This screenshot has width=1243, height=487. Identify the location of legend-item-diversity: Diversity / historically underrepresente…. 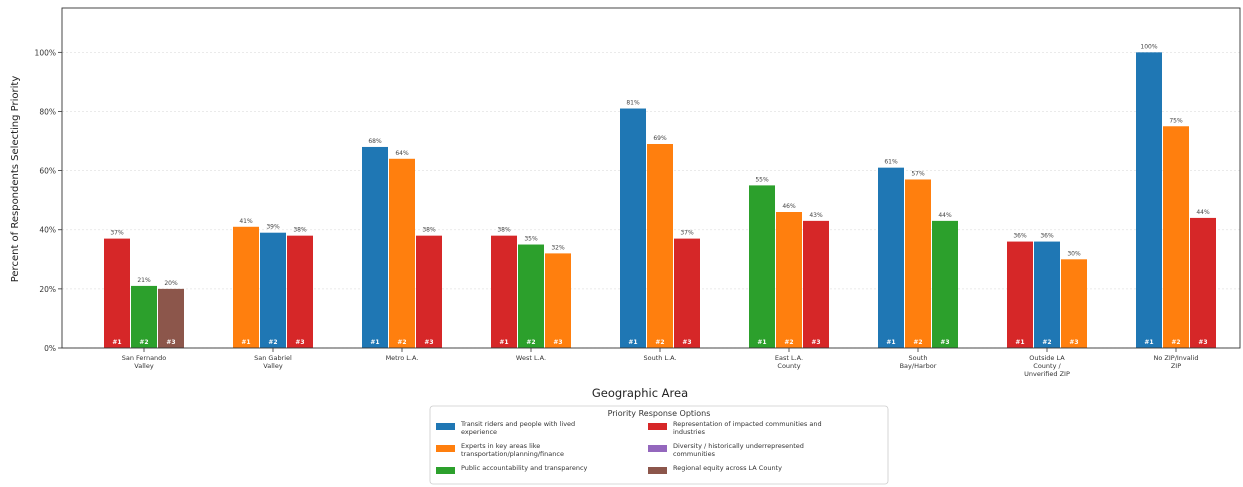
(726, 450).